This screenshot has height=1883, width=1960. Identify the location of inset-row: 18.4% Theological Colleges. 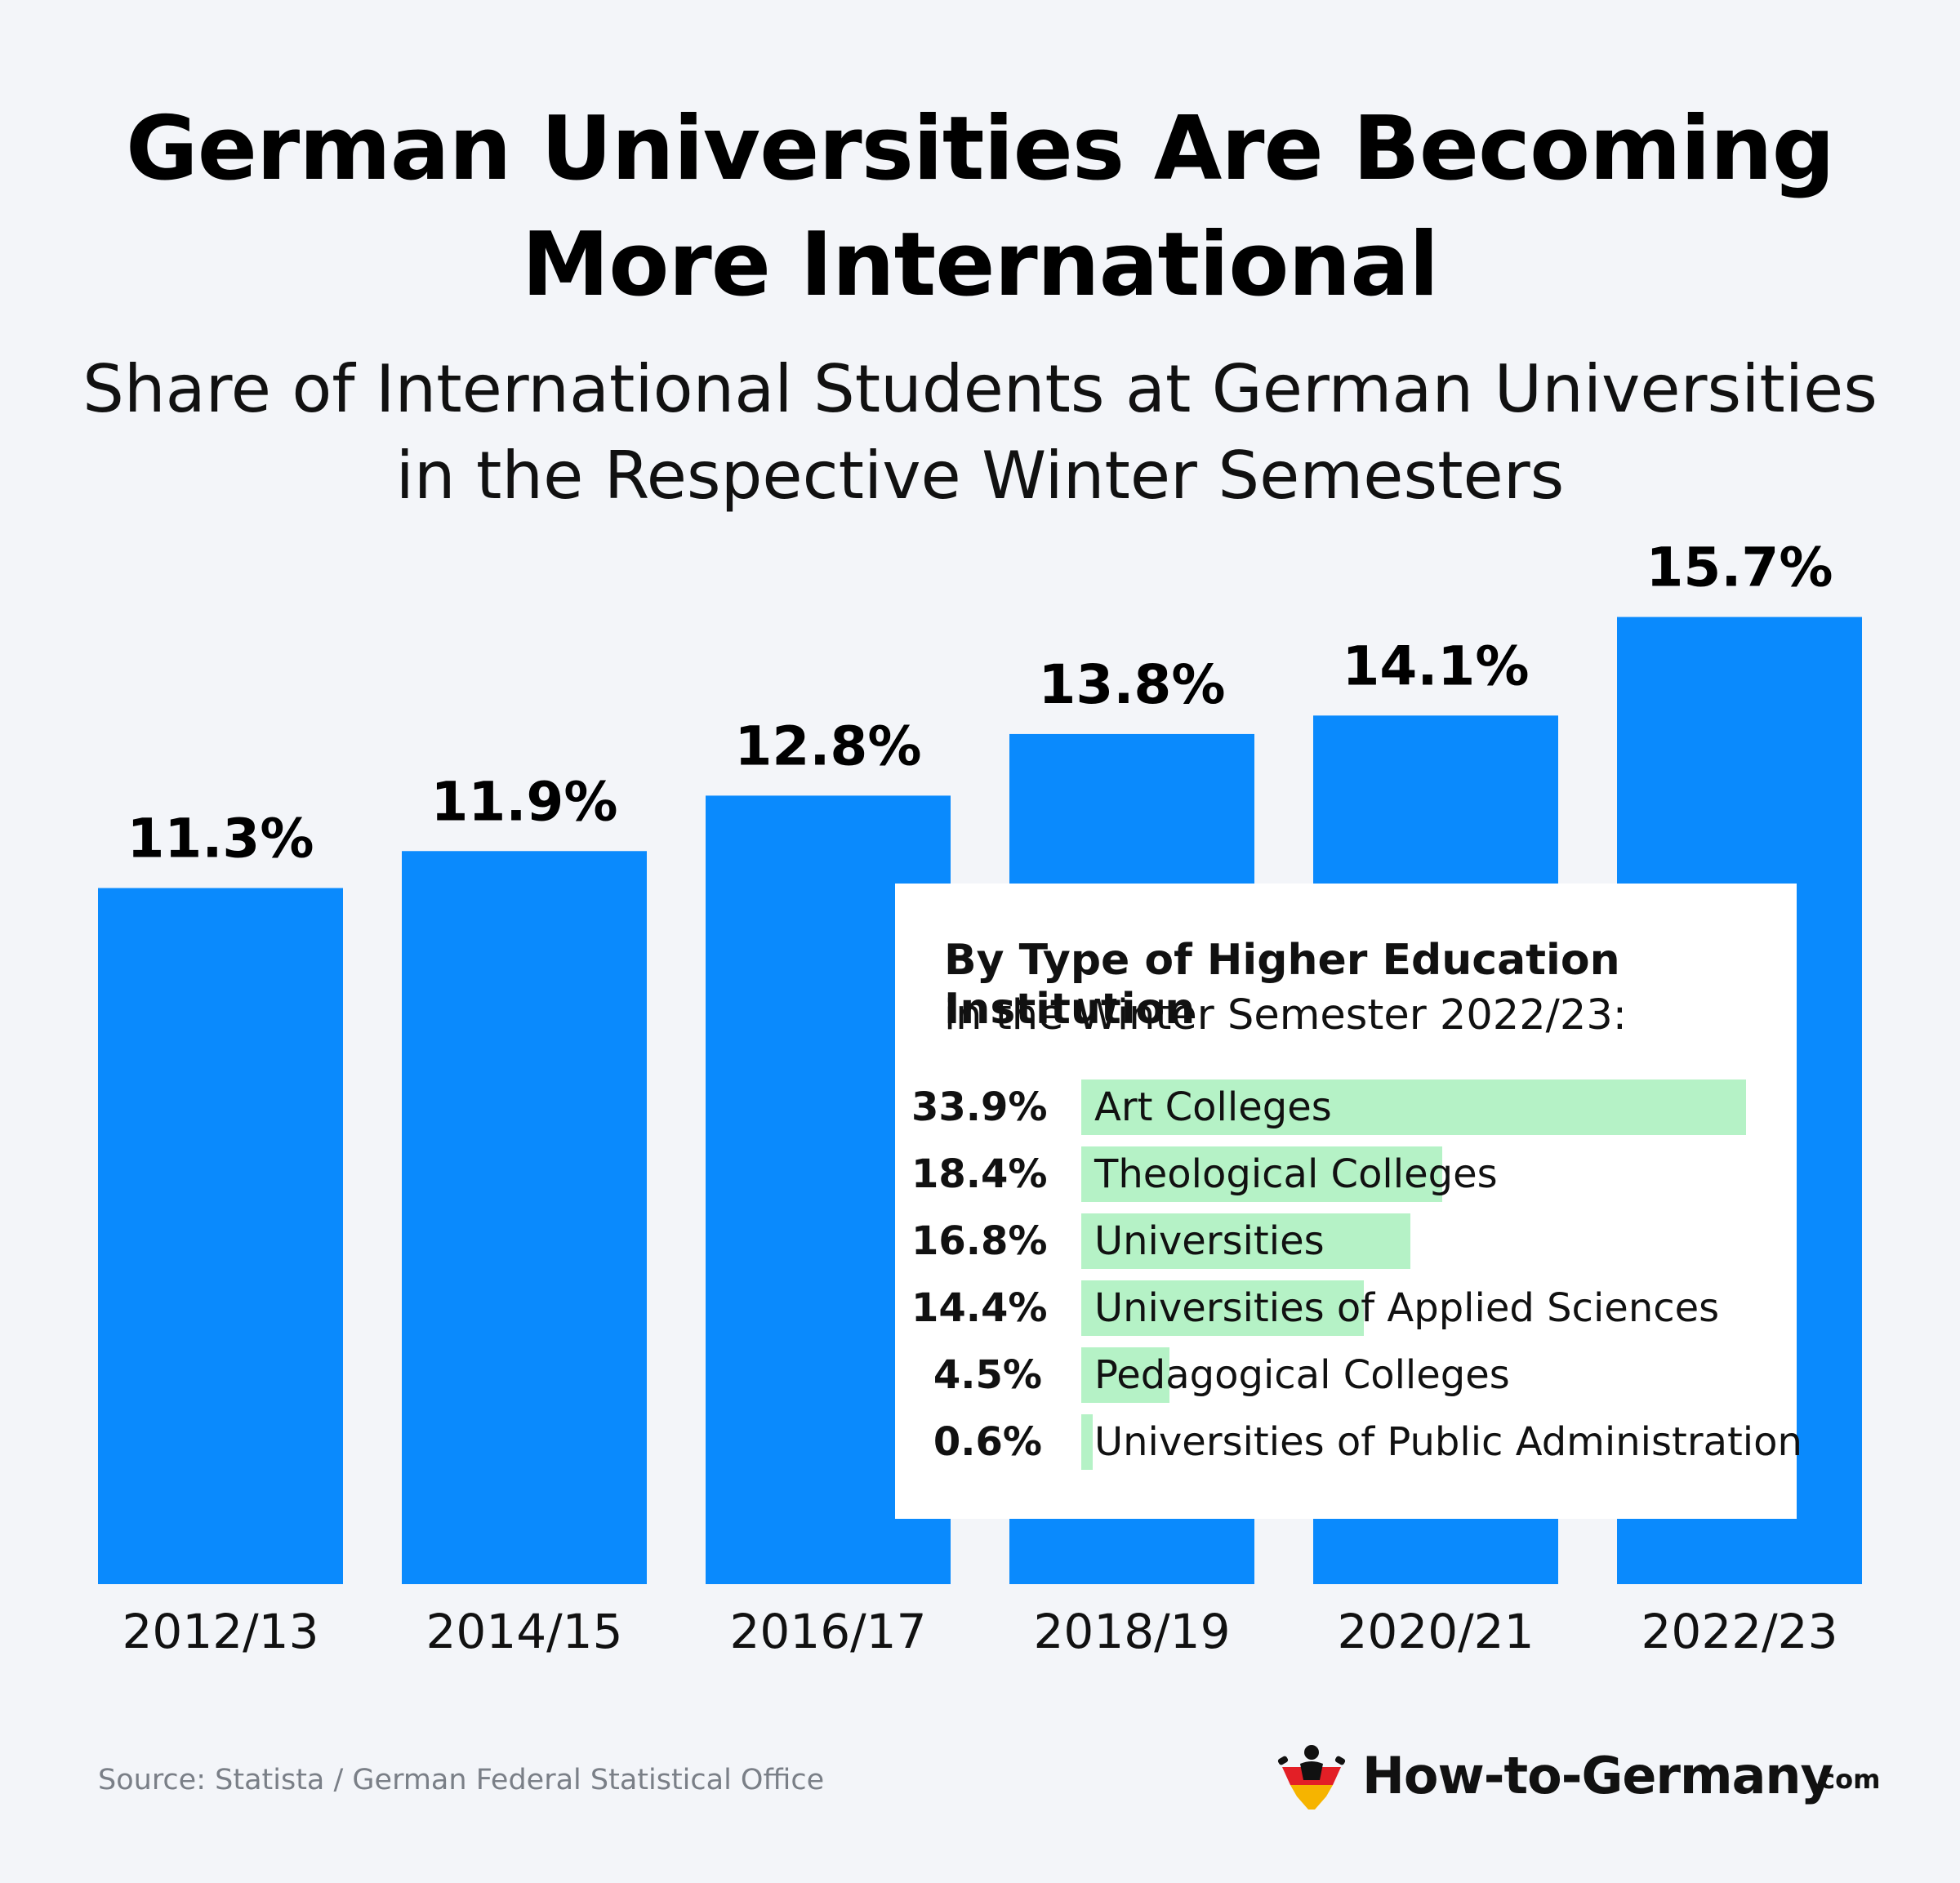
(1346, 1179).